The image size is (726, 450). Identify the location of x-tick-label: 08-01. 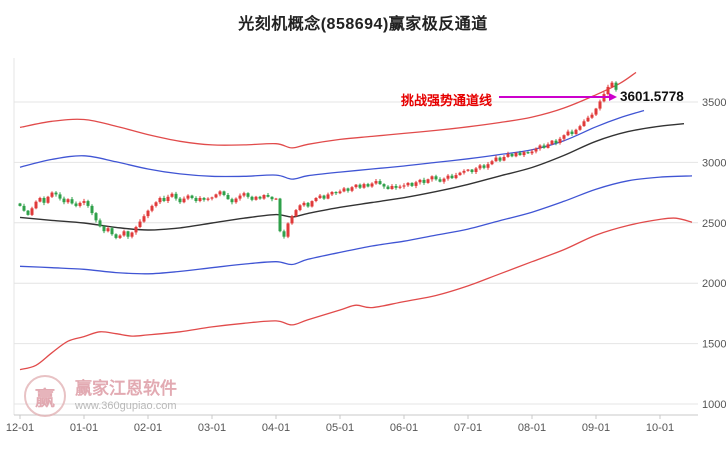
(532, 428).